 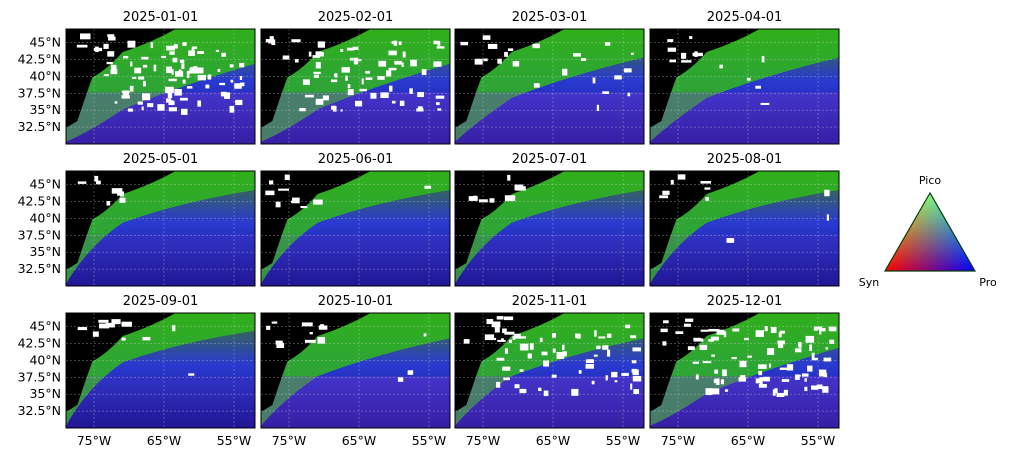 I want to click on y-tick-label: 45°N, so click(x=45, y=184).